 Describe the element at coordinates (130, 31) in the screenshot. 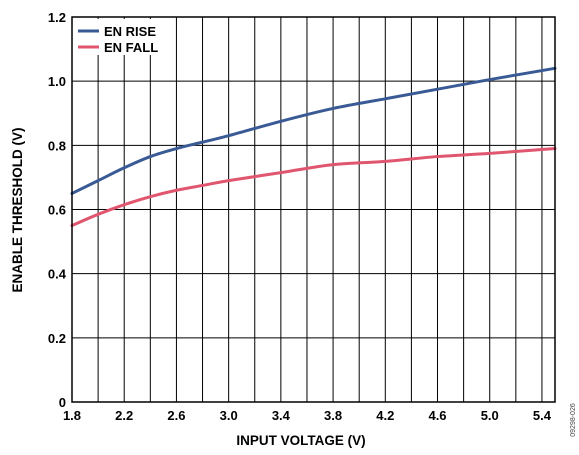

I see `legend-label: EN RISE` at that location.